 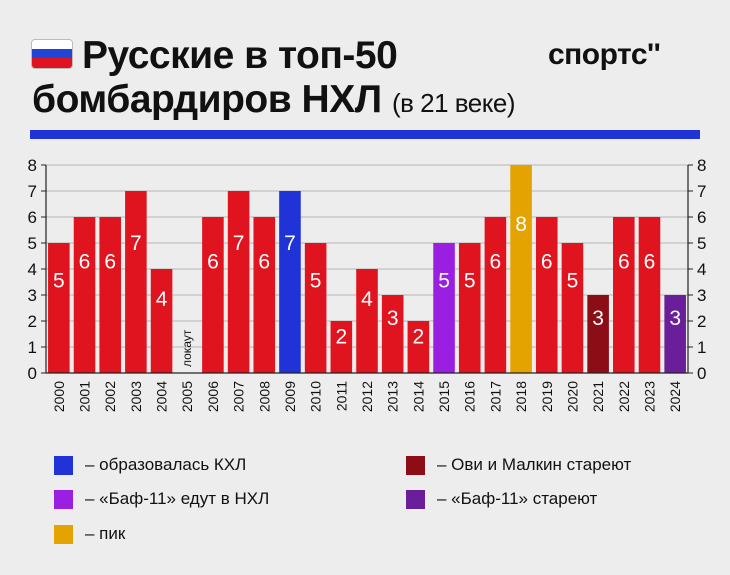 What do you see at coordinates (572, 396) in the screenshot?
I see `x-tick-label: 2020` at bounding box center [572, 396].